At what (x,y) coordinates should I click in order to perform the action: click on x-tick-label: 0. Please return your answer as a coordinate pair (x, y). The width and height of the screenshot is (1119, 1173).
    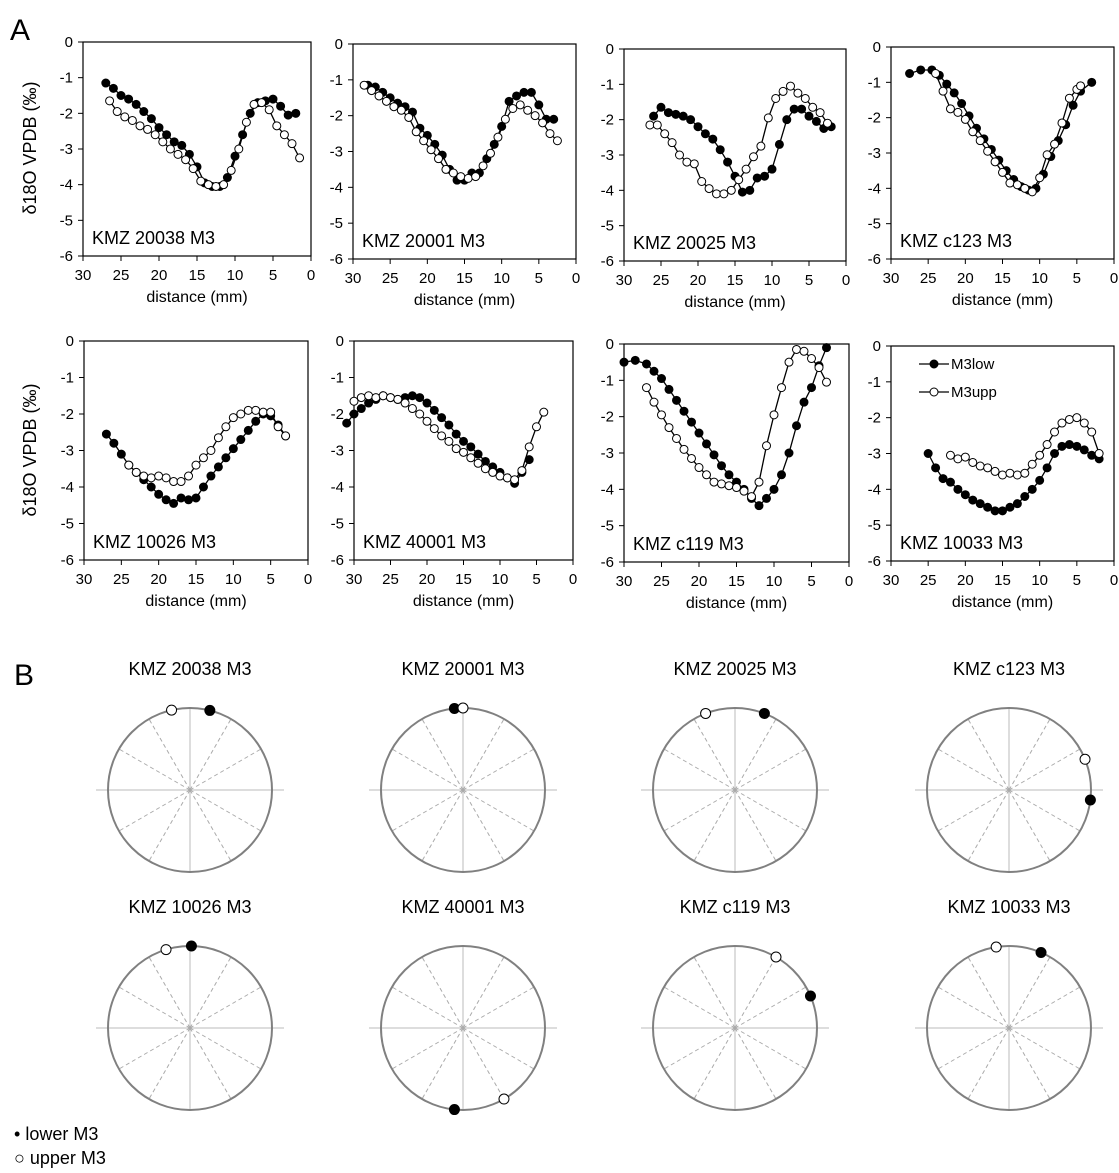
    Looking at the image, I should click on (308, 579).